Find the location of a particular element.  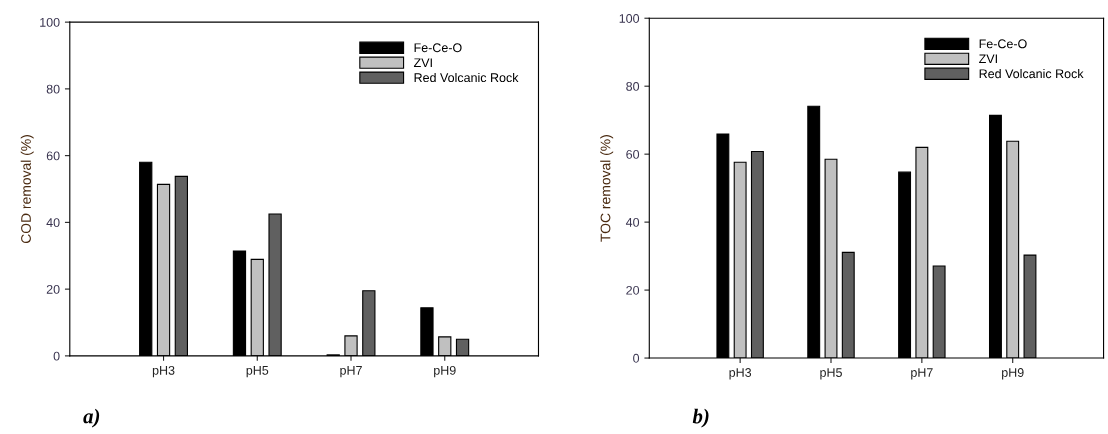

y-axis-title: TOC removal (%) is located at coordinates (607, 188).